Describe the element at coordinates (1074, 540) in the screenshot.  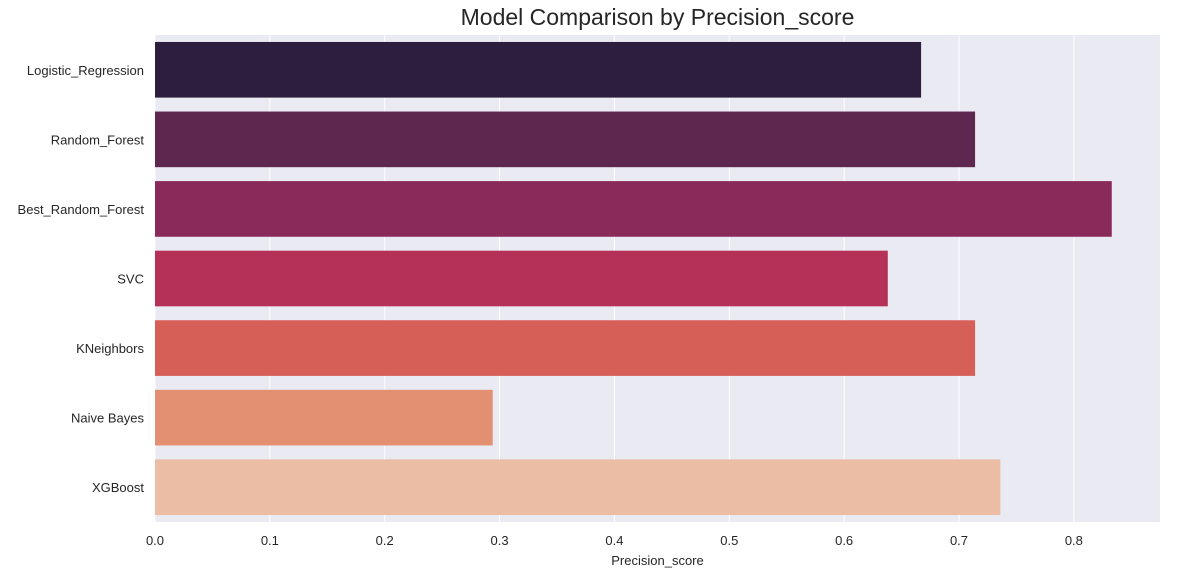
I see `x-tick-label: 0.8` at that location.